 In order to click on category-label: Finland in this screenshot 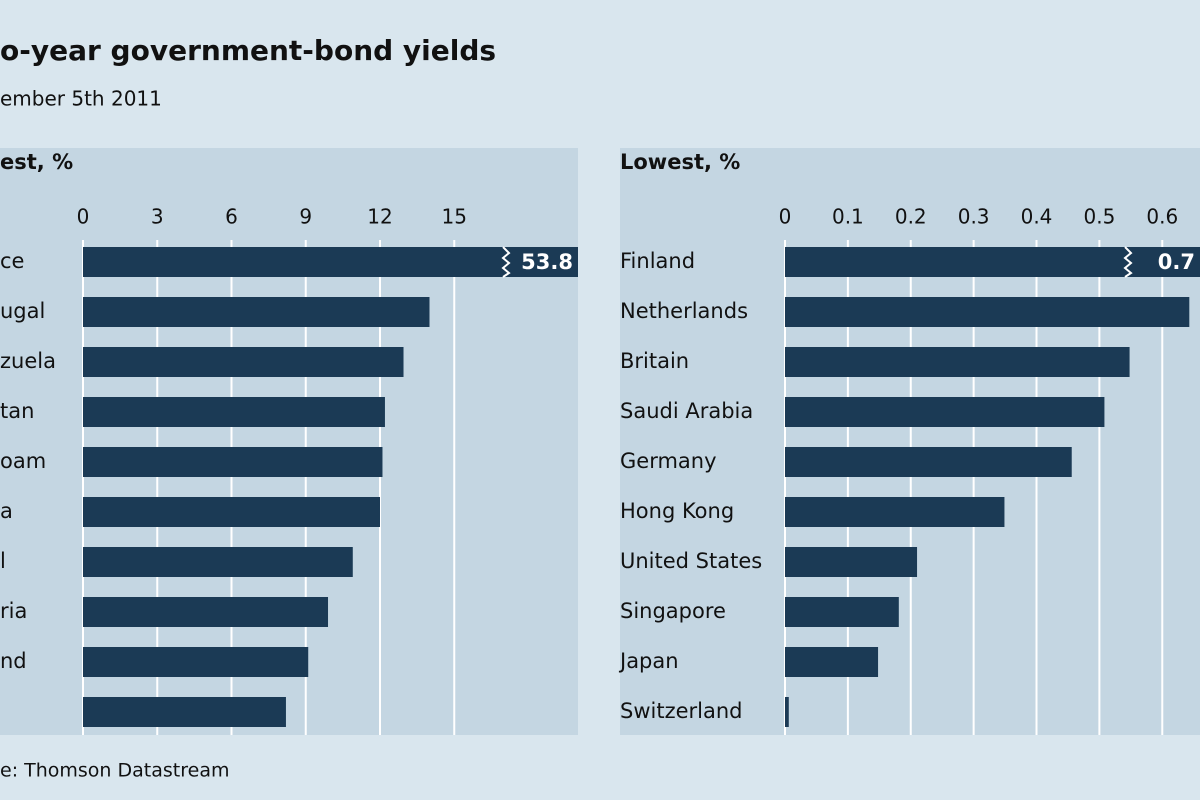, I will do `click(657, 261)`.